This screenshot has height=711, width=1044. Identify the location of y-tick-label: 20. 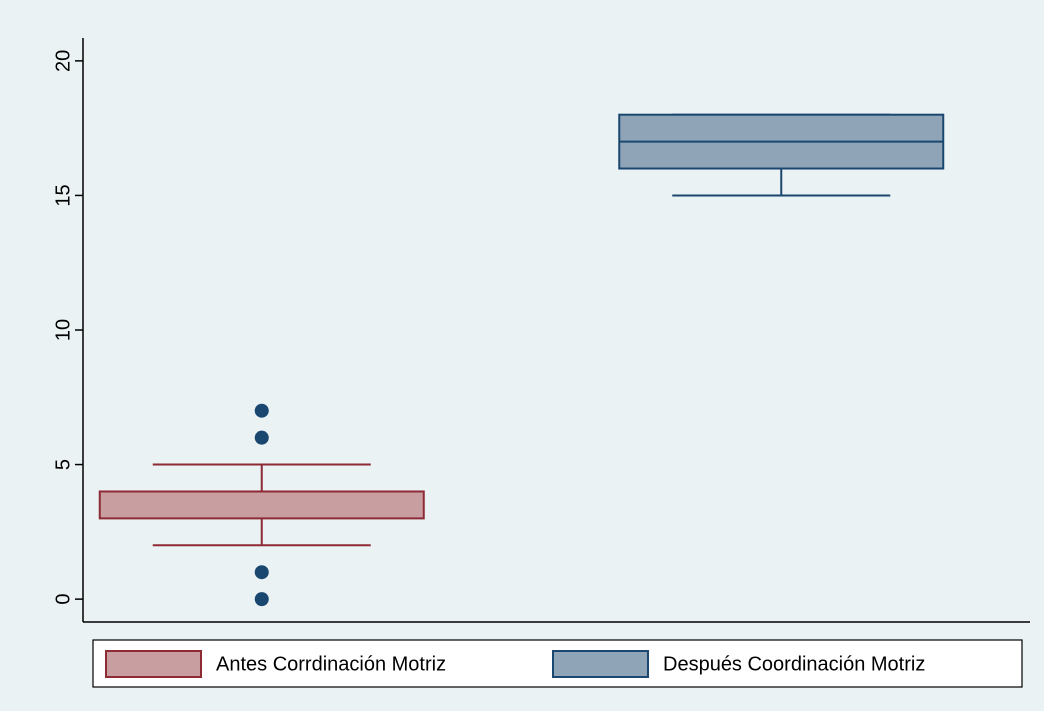
(63, 61).